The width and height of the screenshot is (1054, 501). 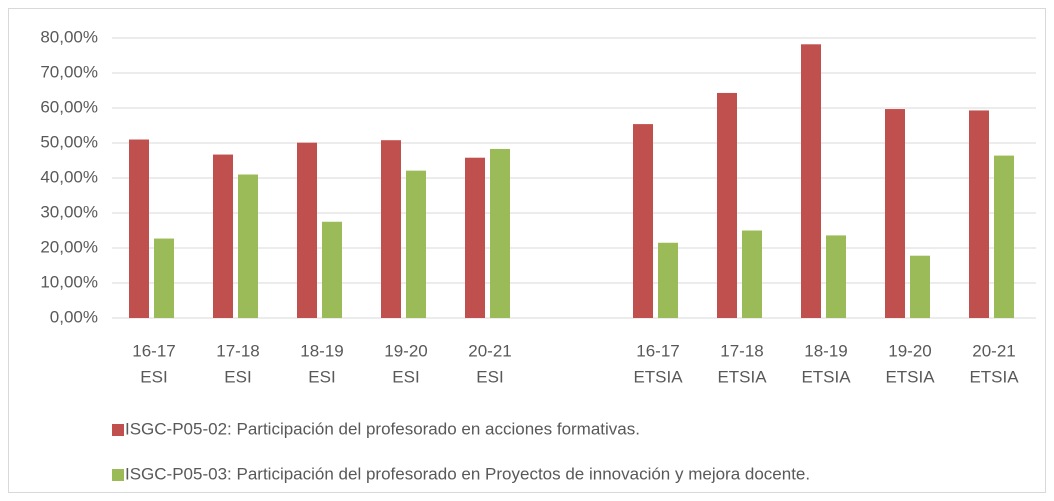 What do you see at coordinates (69, 71) in the screenshot?
I see `y-tick-label: 70,00%` at bounding box center [69, 71].